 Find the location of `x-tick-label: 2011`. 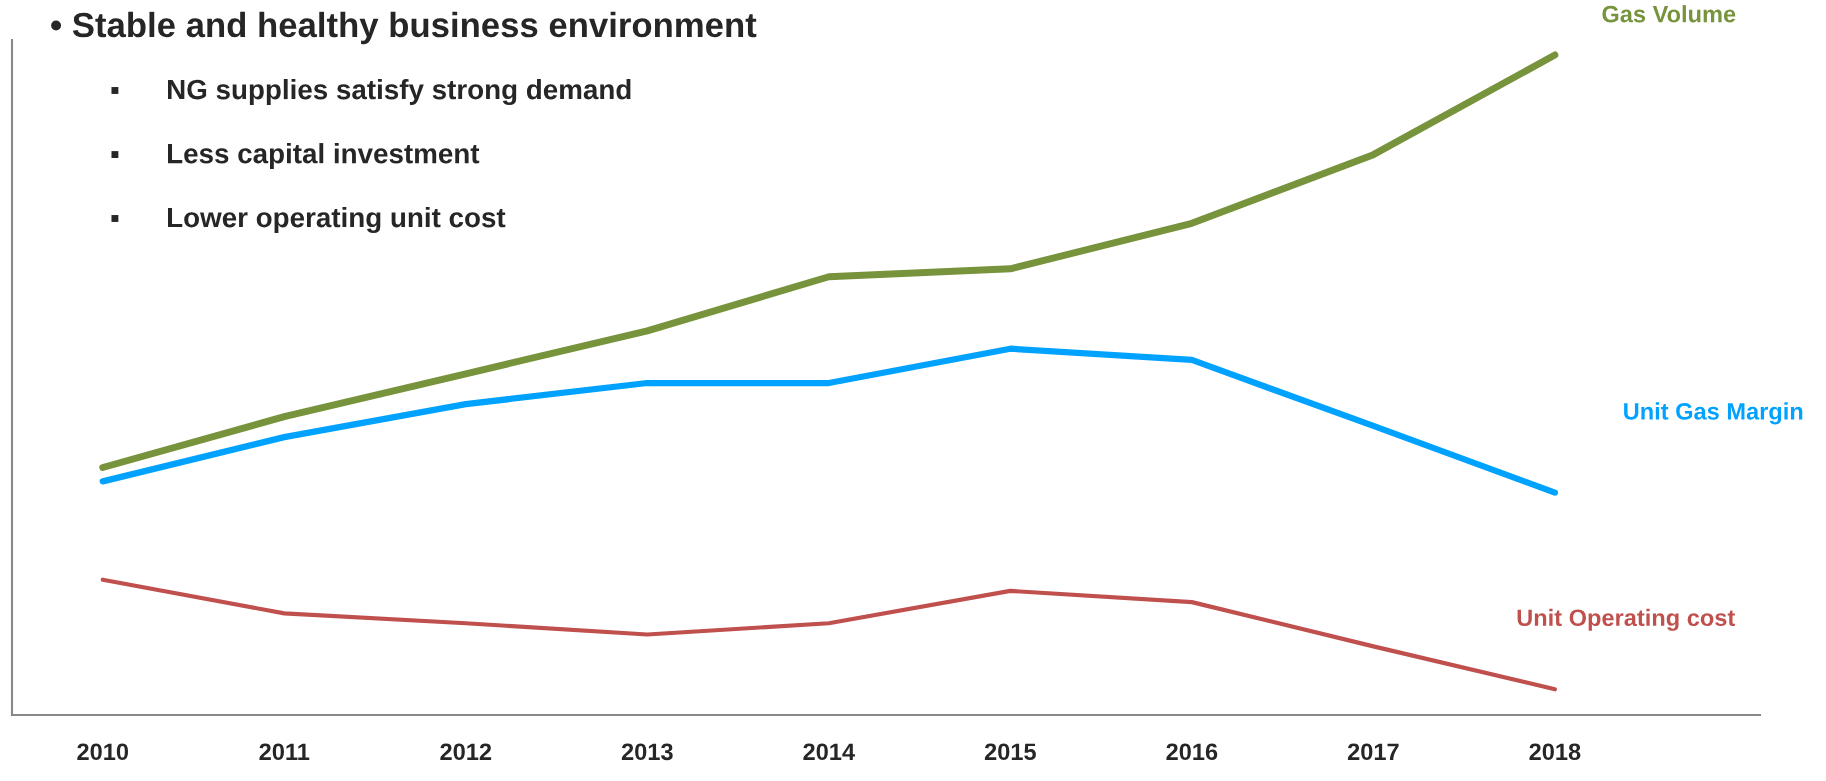

x-tick-label: 2011 is located at coordinates (284, 752).